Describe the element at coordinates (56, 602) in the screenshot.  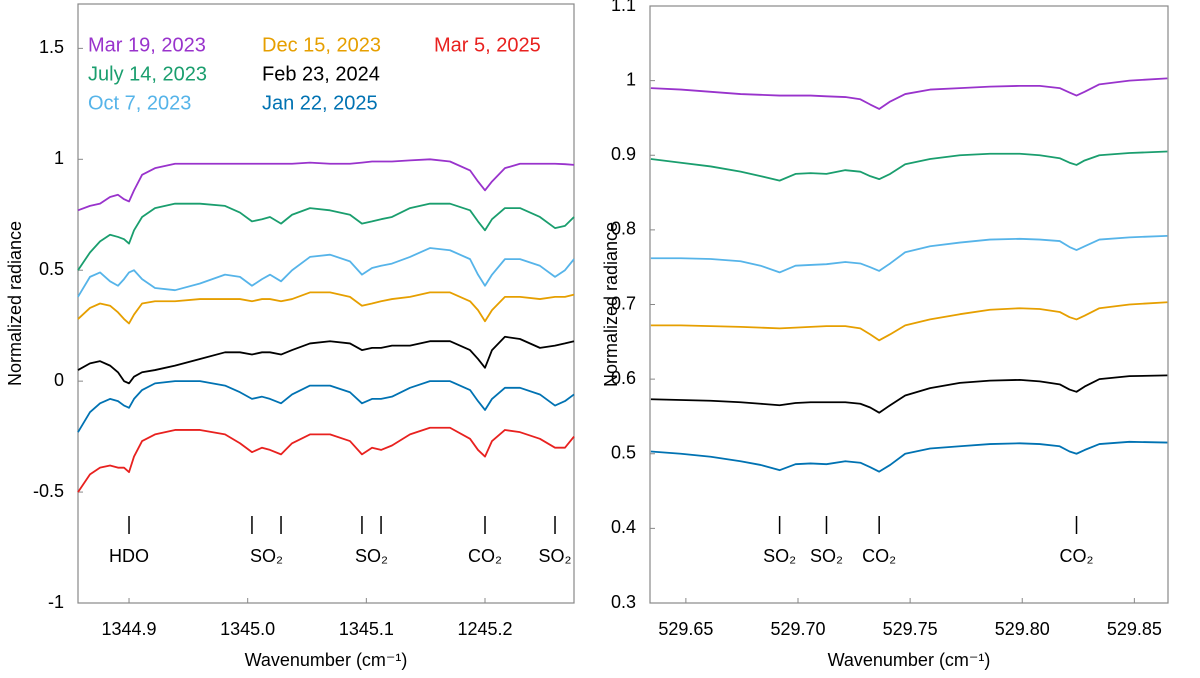
I see `y-tick-label: -1` at that location.